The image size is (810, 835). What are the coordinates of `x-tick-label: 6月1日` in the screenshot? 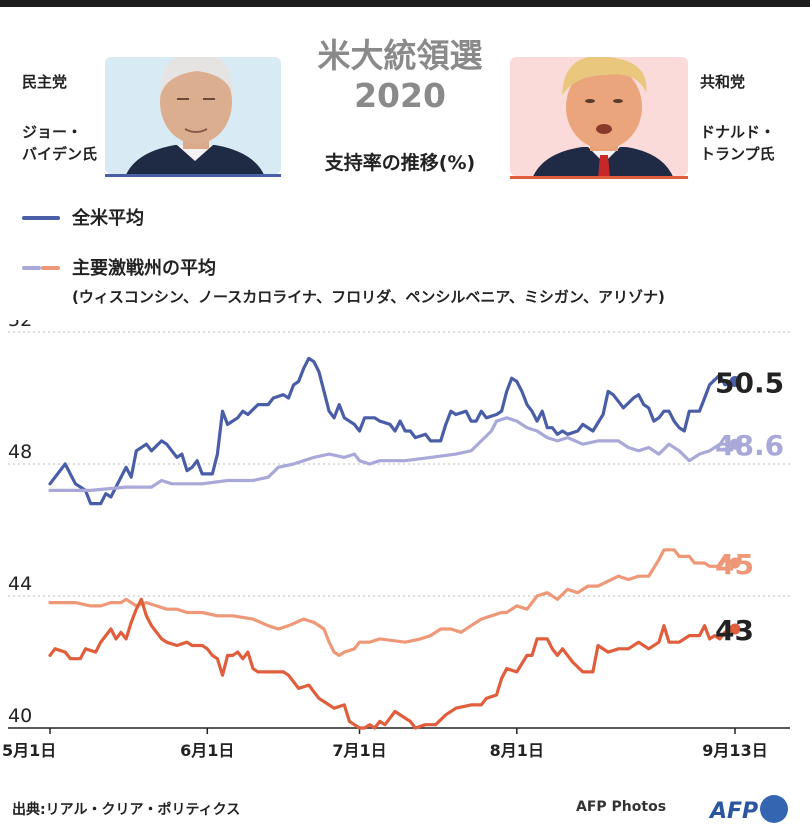 It's located at (207, 750).